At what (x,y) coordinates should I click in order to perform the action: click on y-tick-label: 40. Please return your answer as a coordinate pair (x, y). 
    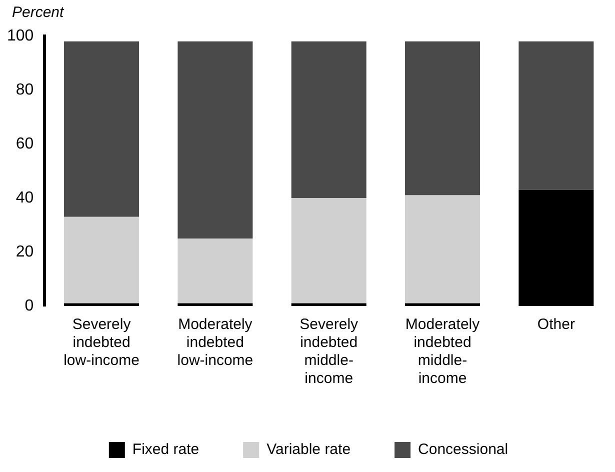
    Looking at the image, I should click on (25, 197).